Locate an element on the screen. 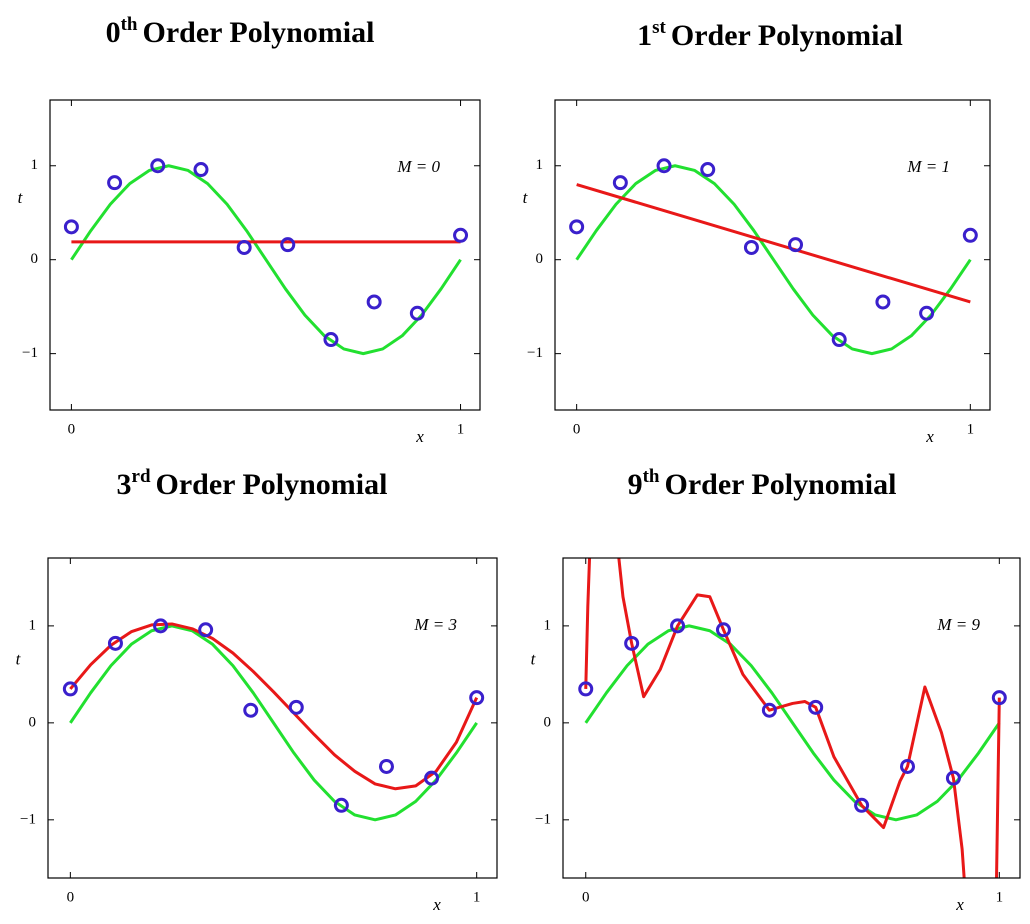 This screenshot has width=1030, height=924. annotation: M = 3 is located at coordinates (435, 624).